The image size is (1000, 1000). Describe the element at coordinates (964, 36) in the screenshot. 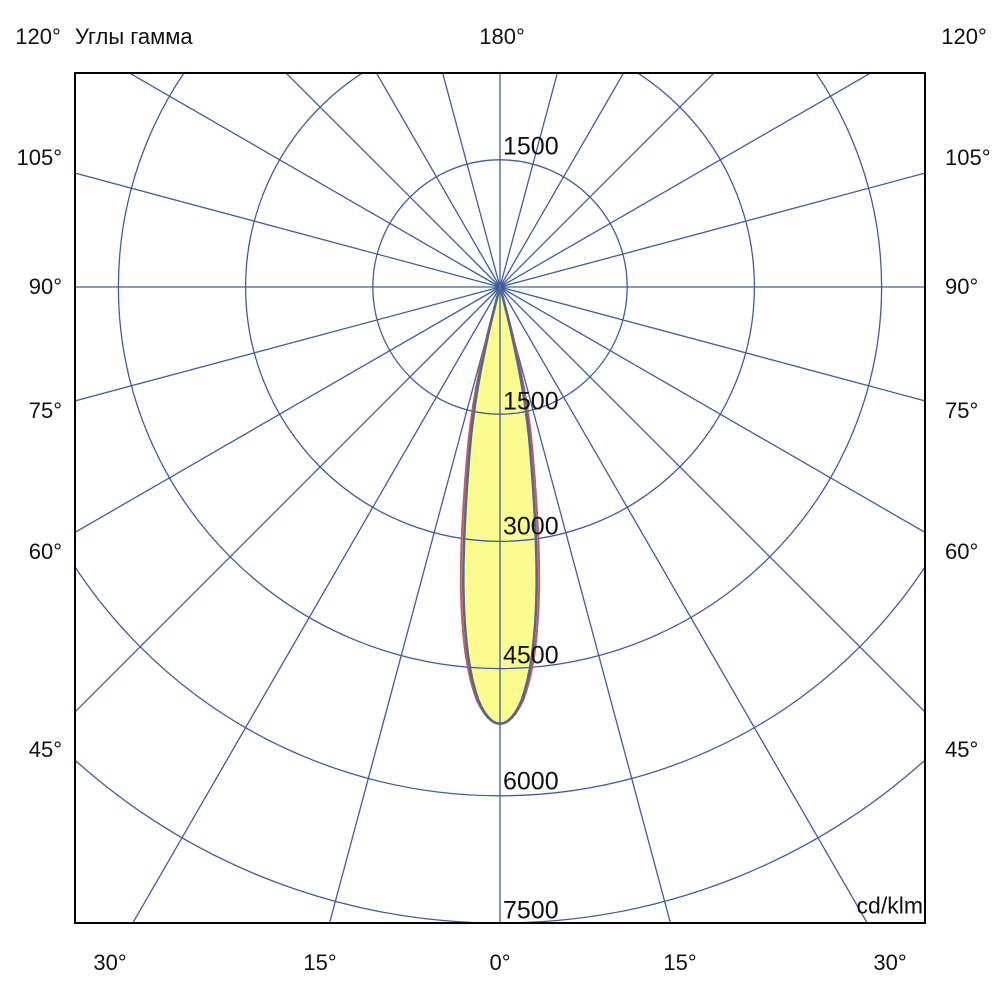

I see `gamma-label-top-right-120: 120°` at that location.